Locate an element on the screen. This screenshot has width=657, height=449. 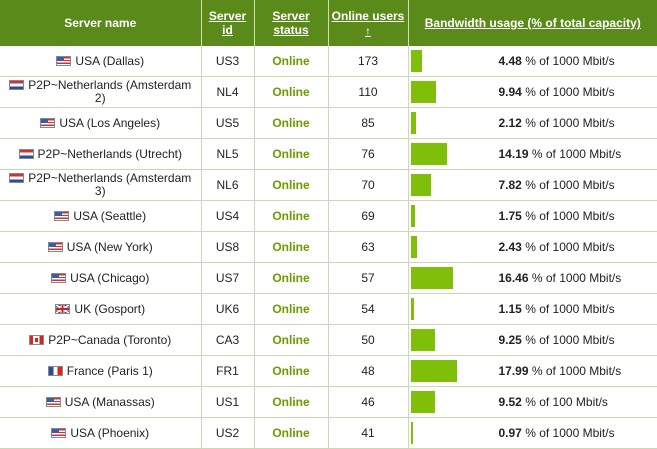
bandwidth-cell: 2.12 % of 1000 Mbit/s is located at coordinates (532, 123).